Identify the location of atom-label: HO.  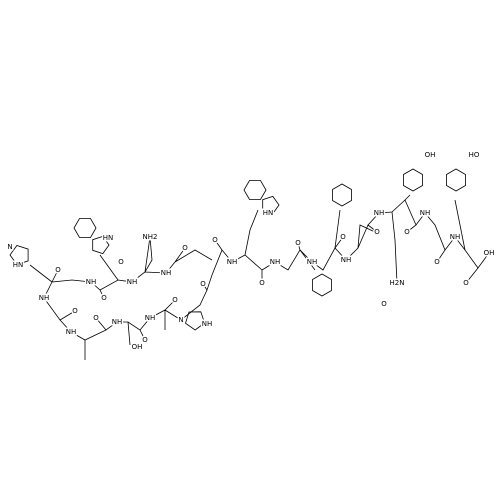
(474, 155).